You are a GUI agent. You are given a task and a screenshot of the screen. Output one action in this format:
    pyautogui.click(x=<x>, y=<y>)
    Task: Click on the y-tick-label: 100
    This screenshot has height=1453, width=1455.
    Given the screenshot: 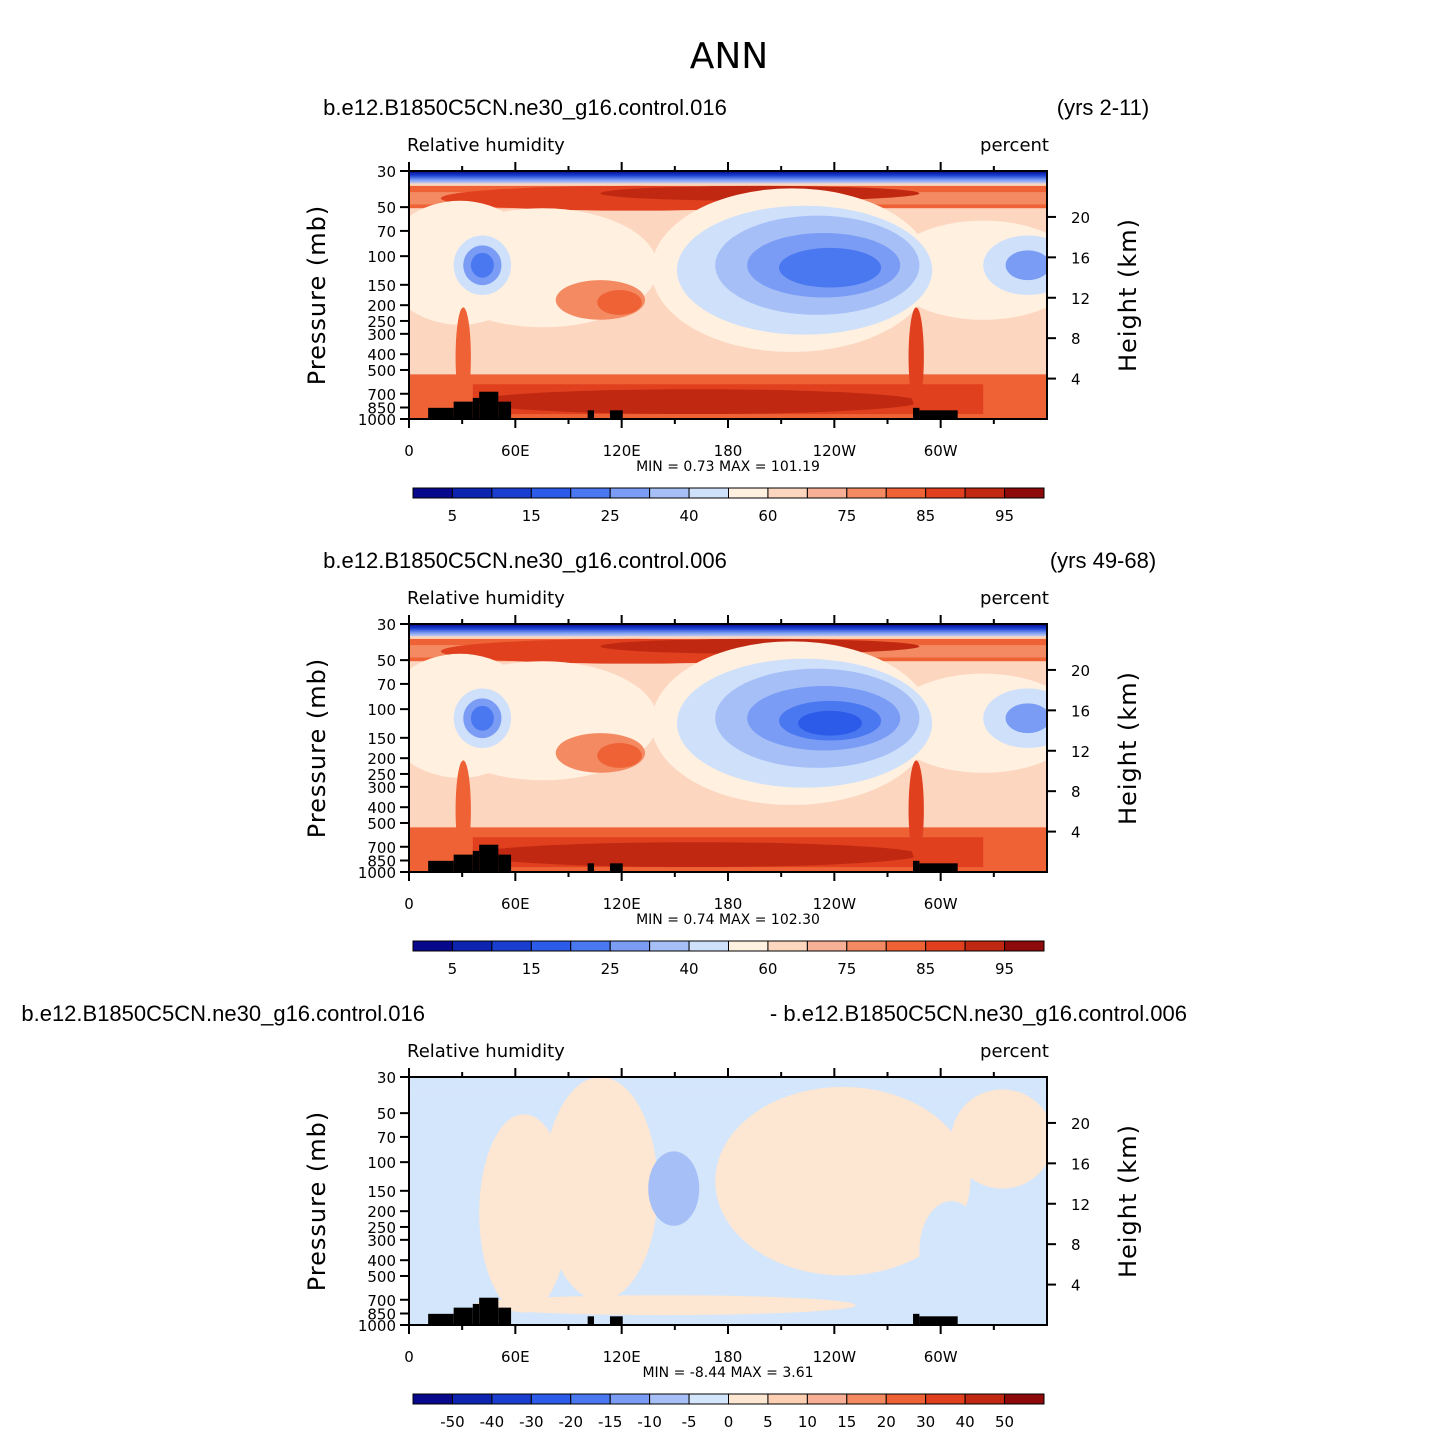 What is the action you would take?
    pyautogui.click(x=381, y=257)
    